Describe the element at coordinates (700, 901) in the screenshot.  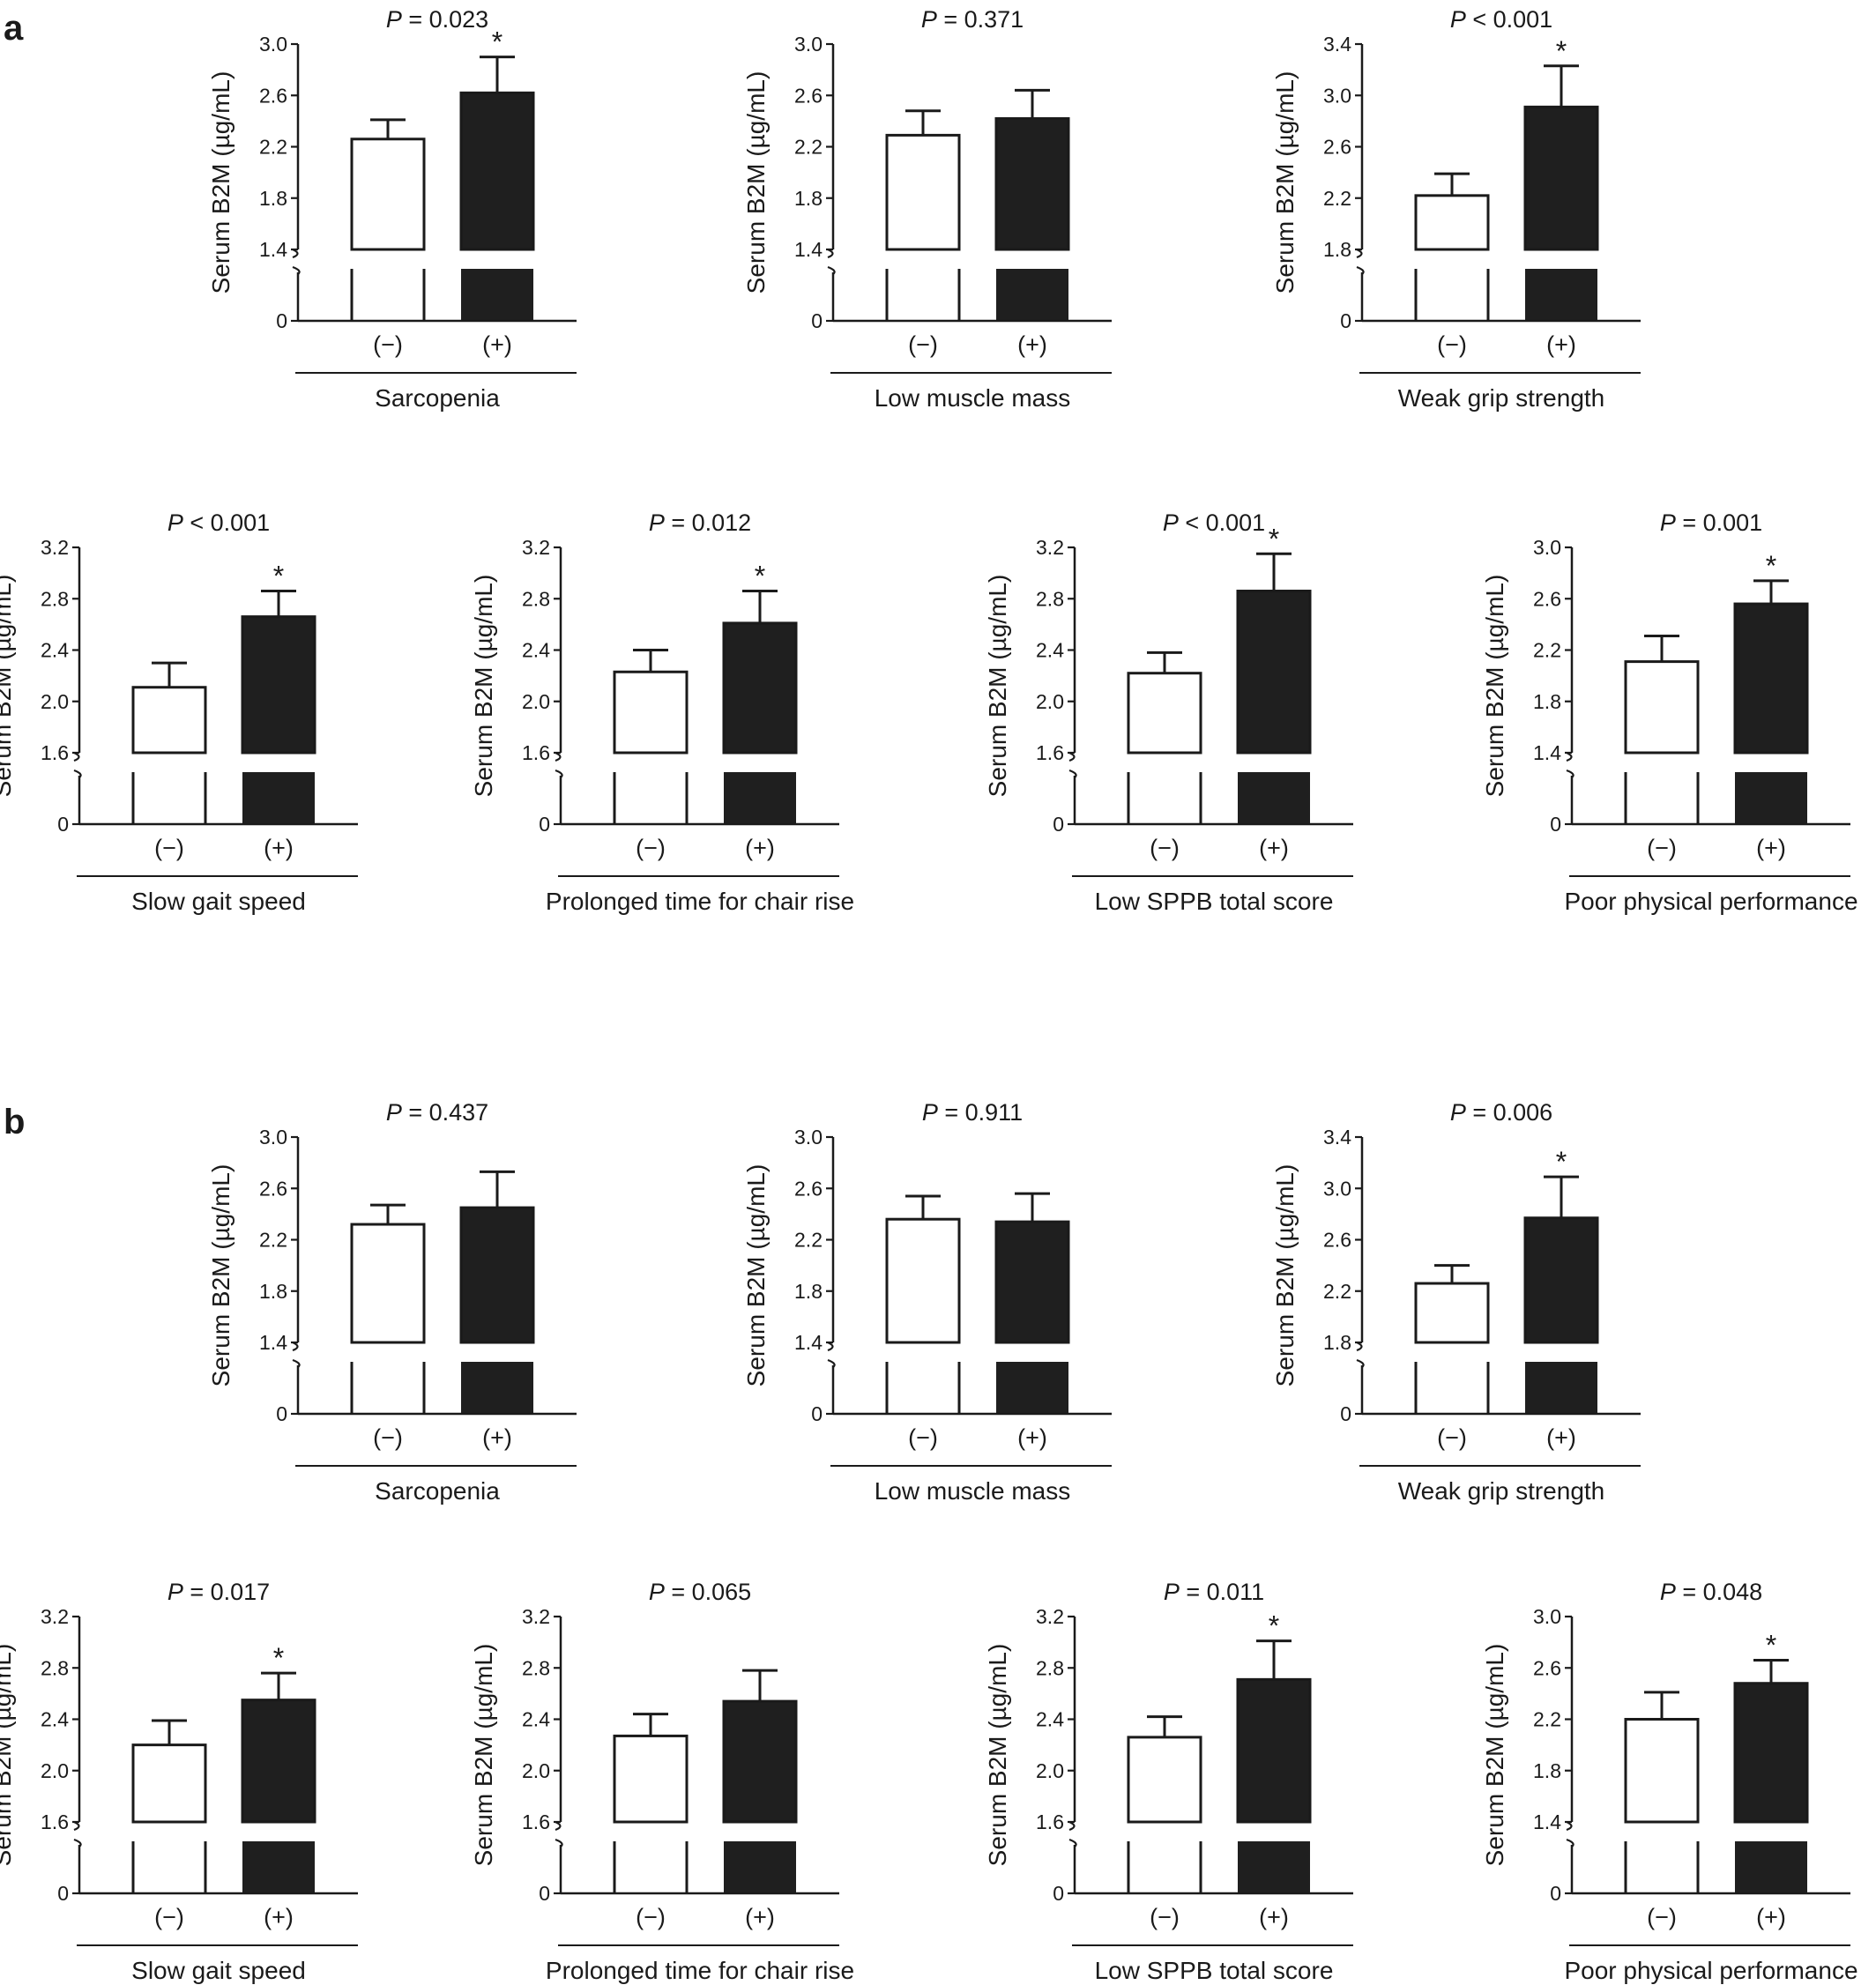
I see `group-label: Prolonged time for chair rise` at that location.